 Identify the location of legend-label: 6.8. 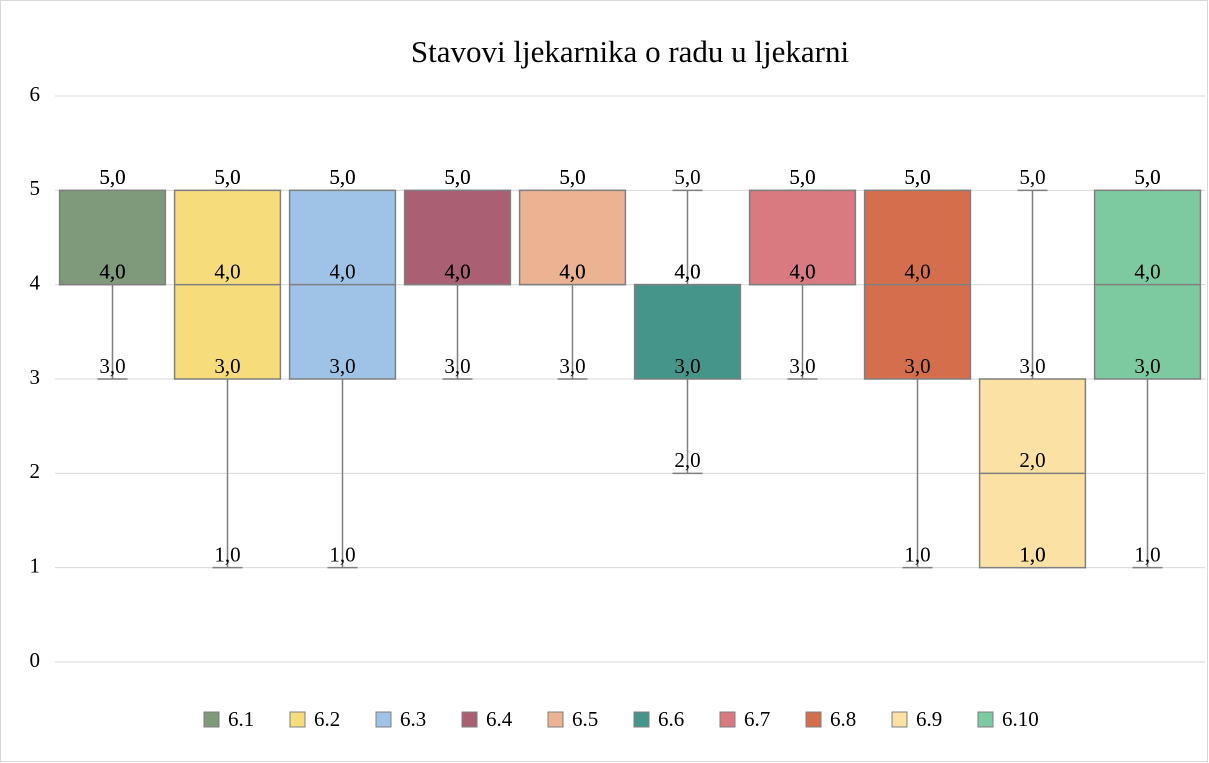
(843, 719).